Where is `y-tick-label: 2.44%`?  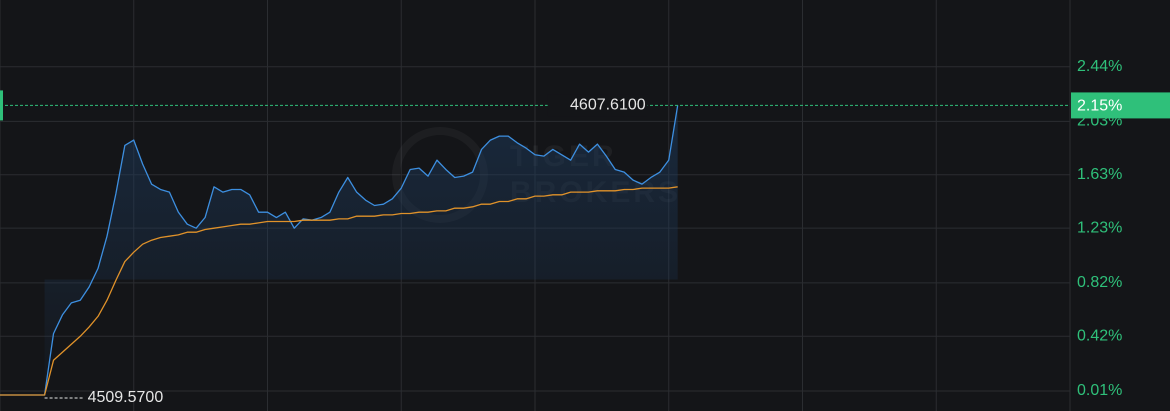 y-tick-label: 2.44% is located at coordinates (1099, 66).